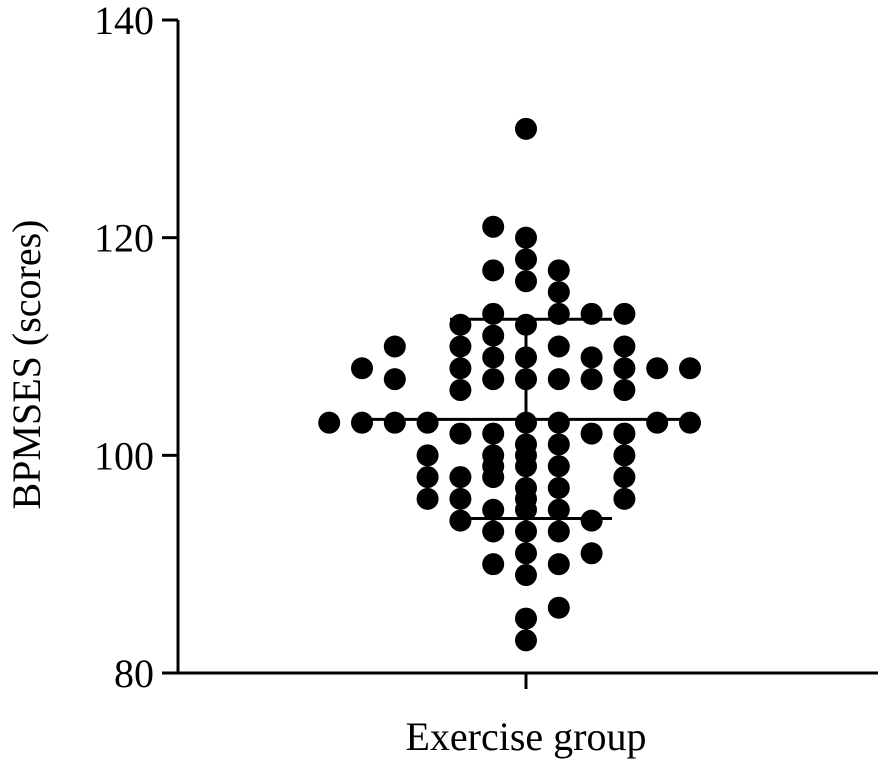  What do you see at coordinates (136, 348) in the screenshot?
I see `y-axis-ticks: 80 100 120 140` at bounding box center [136, 348].